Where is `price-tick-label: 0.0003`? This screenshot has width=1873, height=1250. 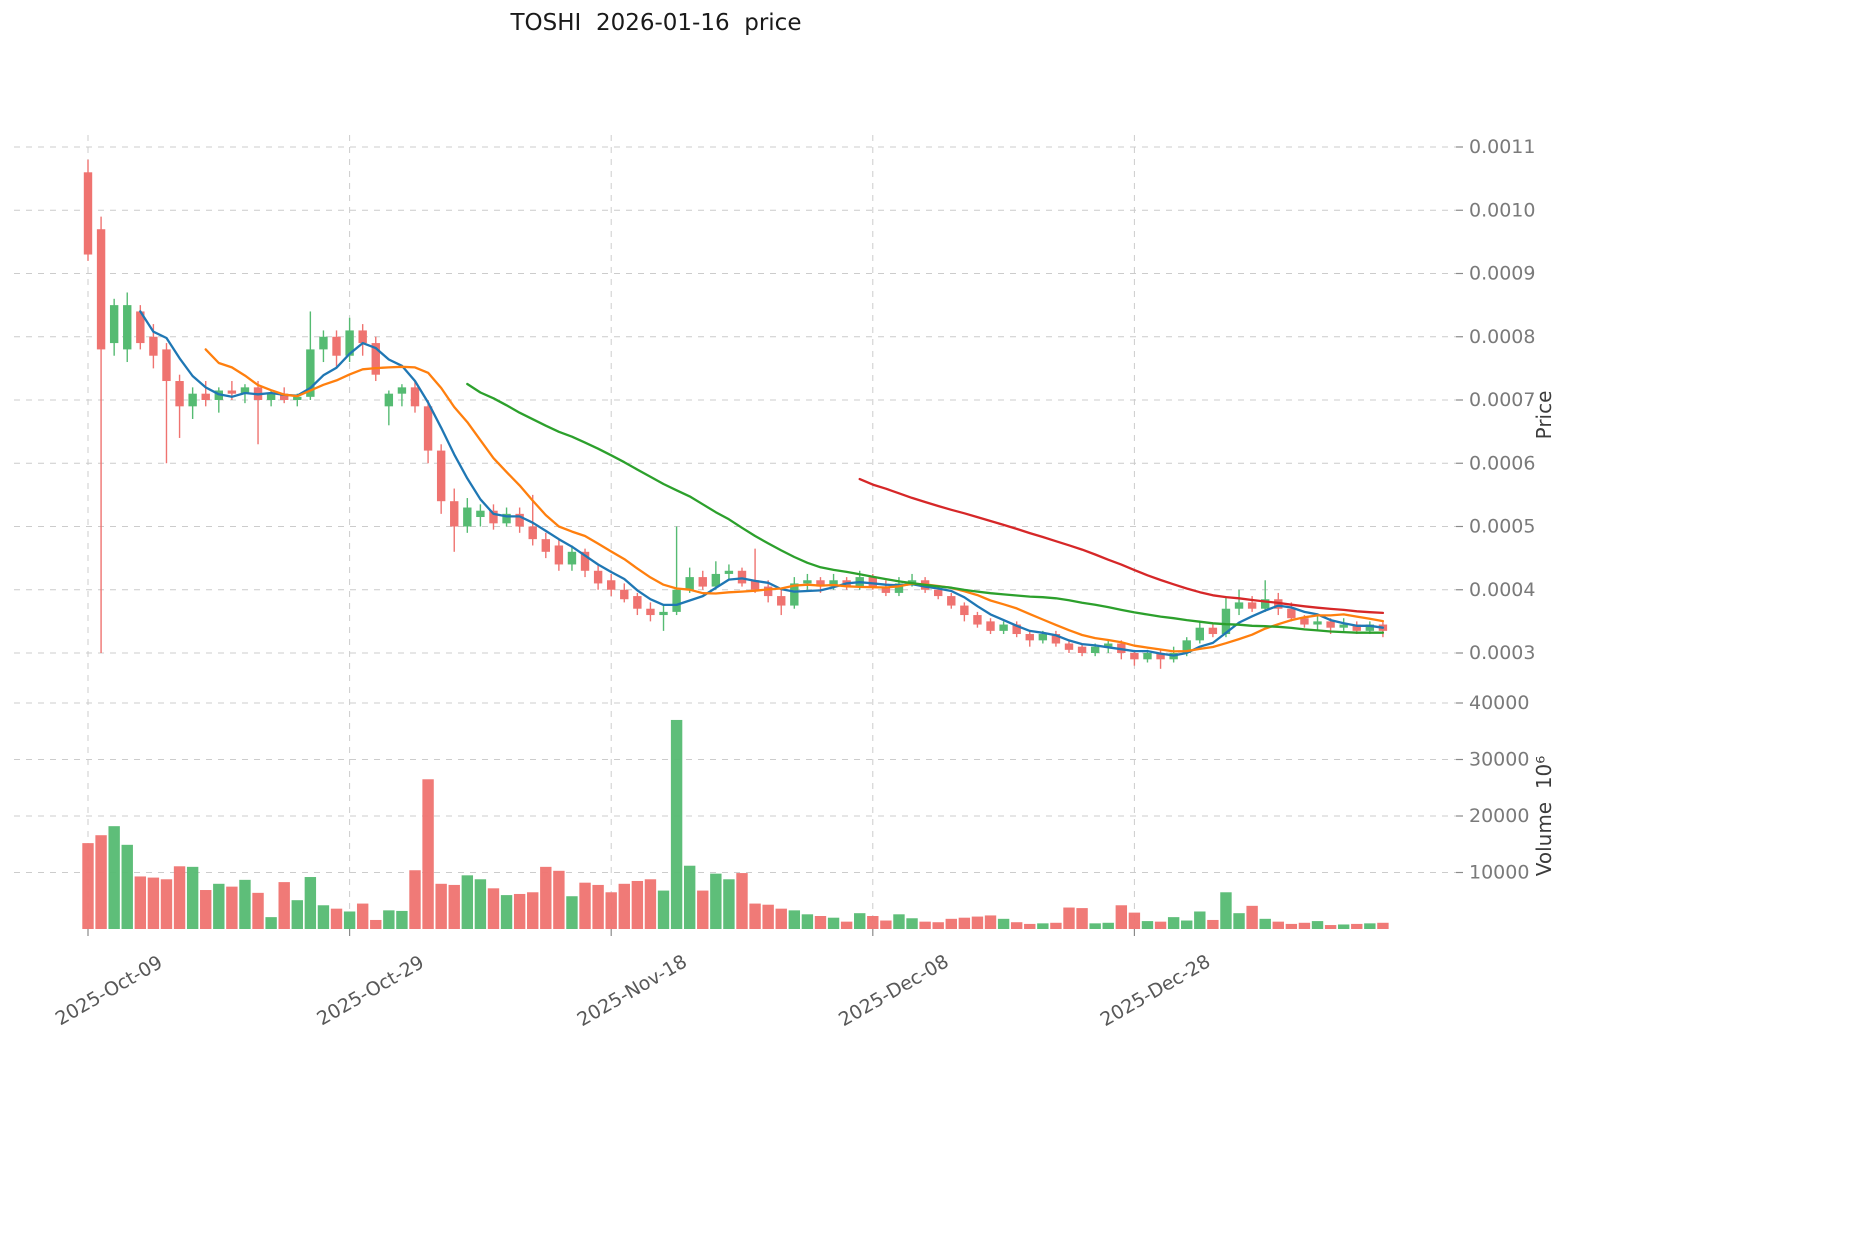
price-tick-label: 0.0003 is located at coordinates (1502, 653).